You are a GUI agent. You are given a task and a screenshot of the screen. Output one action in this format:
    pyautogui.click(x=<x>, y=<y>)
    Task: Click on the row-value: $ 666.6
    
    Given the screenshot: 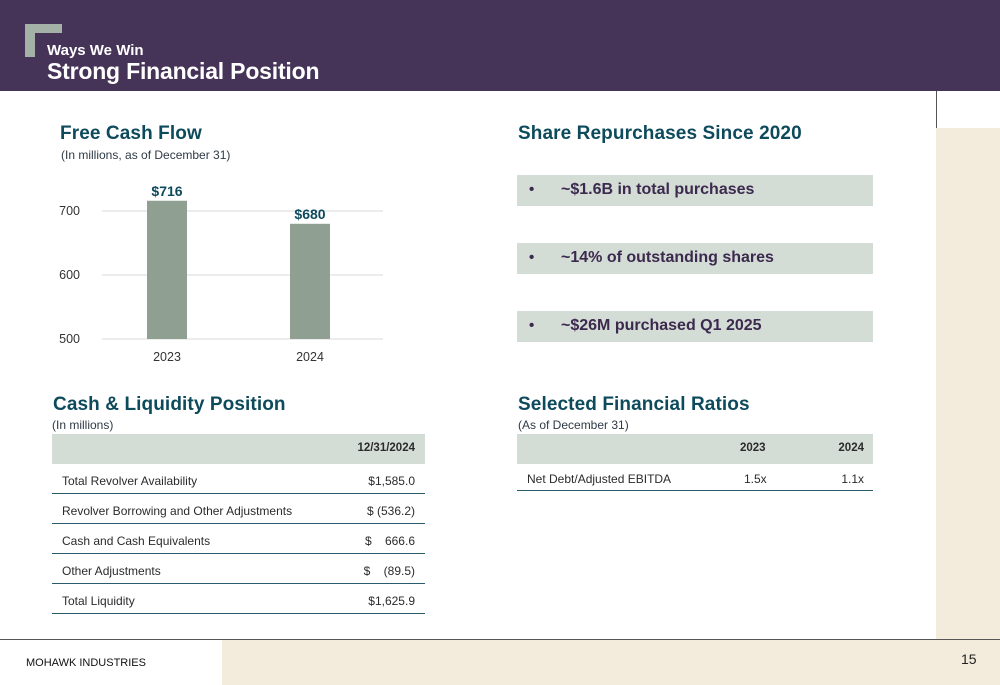 What is the action you would take?
    pyautogui.click(x=389, y=541)
    